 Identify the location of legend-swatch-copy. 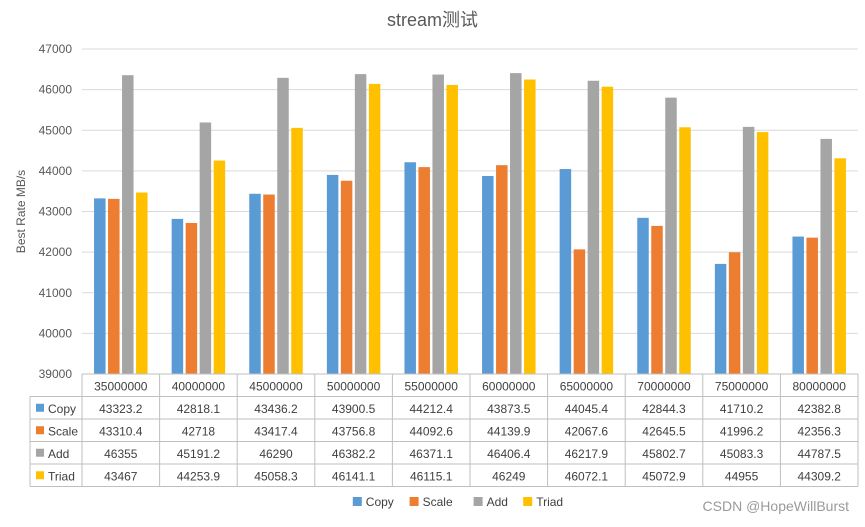
(357, 501).